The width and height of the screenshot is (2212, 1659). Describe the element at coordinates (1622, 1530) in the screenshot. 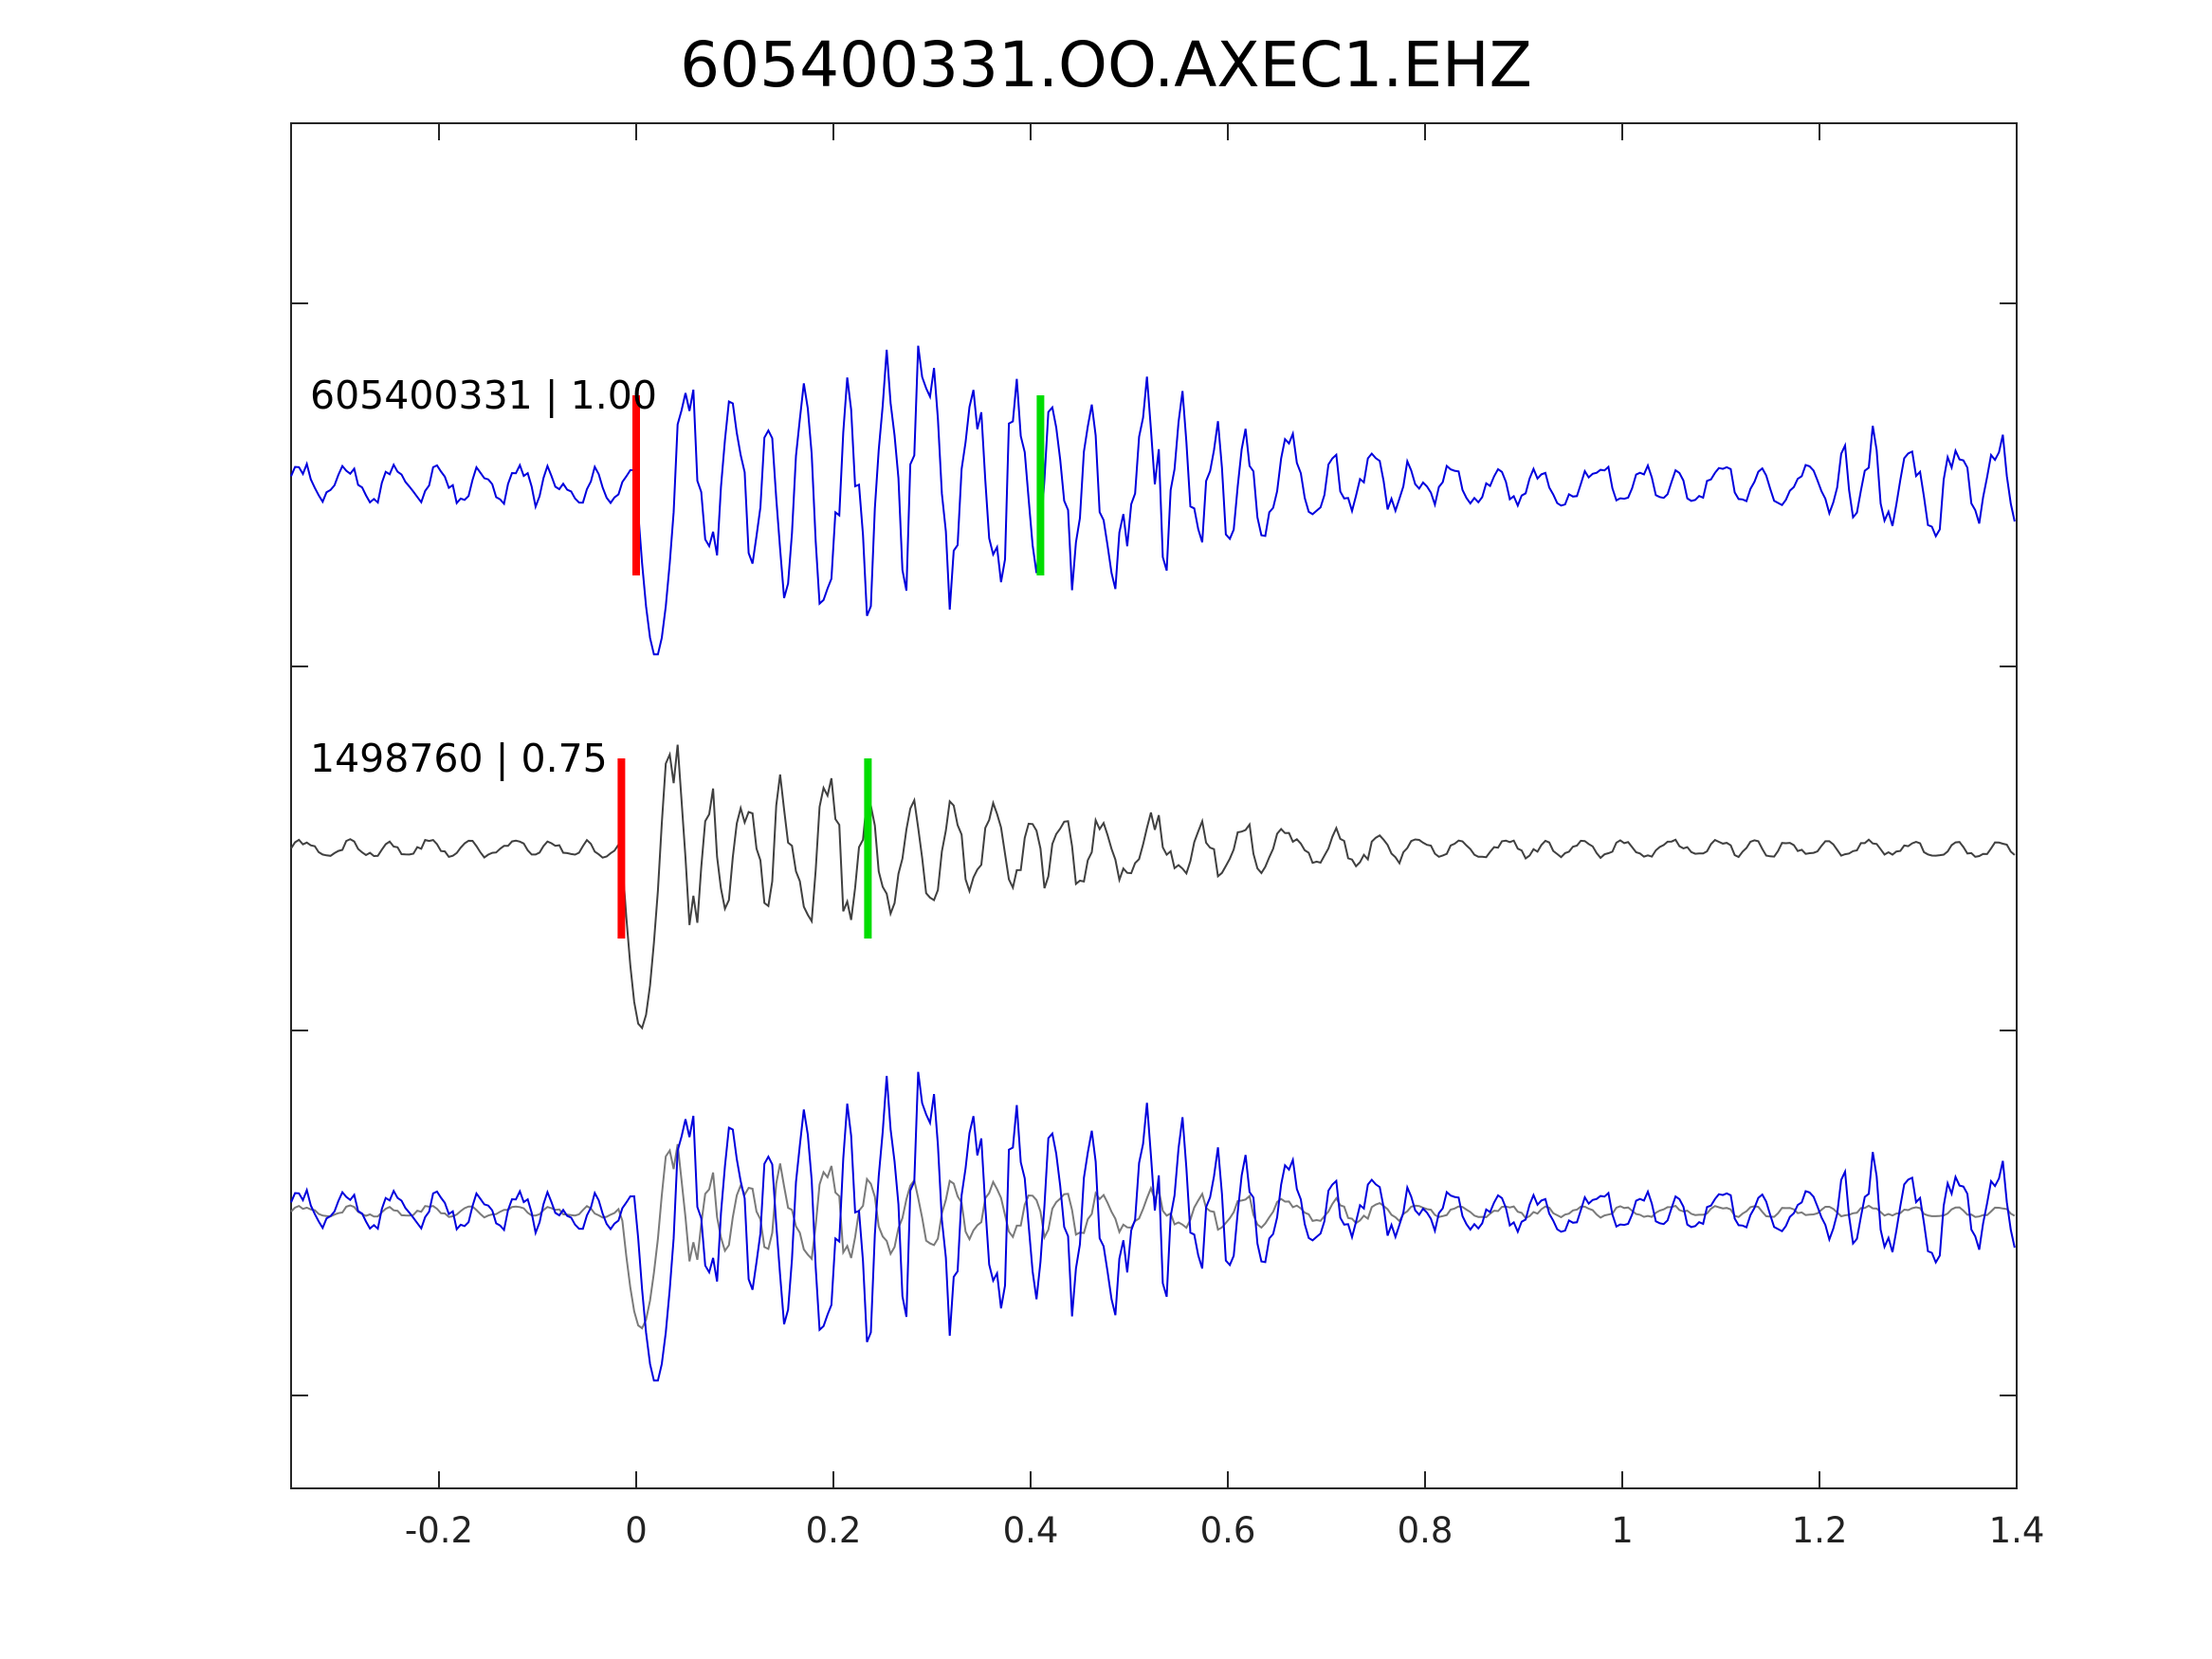

I see `x-tick-label-6: 1` at that location.